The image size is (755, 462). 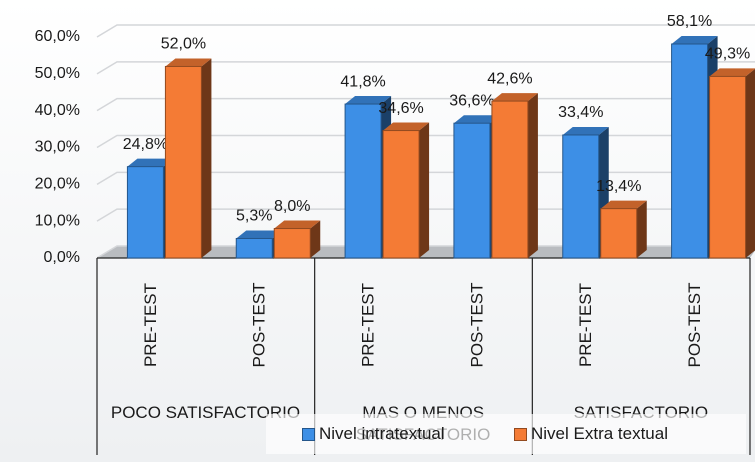 I want to click on value-label: 24,8%, so click(x=145, y=144).